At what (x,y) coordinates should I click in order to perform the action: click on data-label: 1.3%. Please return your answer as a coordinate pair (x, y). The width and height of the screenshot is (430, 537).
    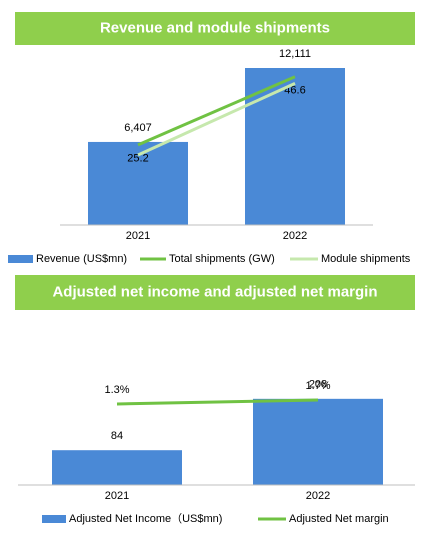
    Looking at the image, I should click on (116, 390).